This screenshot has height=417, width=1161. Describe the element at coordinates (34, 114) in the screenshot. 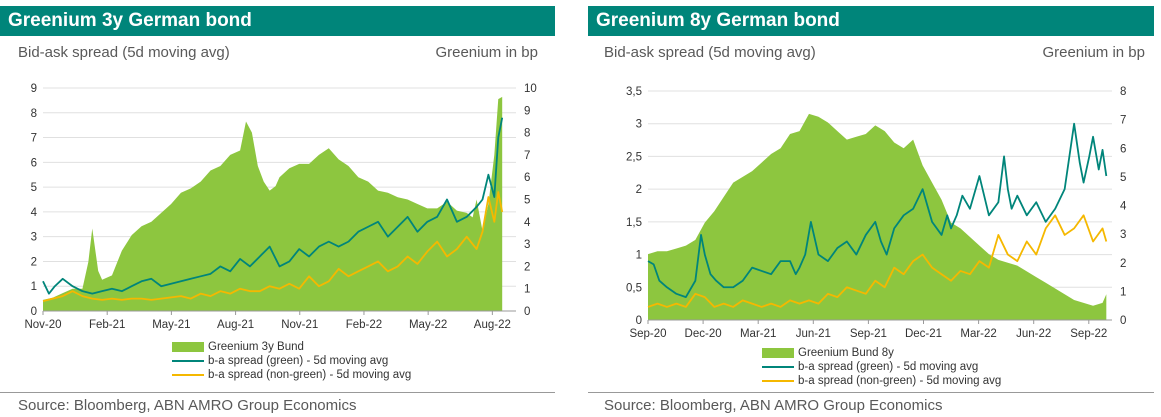

I see `y-tick-label-left: 8` at that location.